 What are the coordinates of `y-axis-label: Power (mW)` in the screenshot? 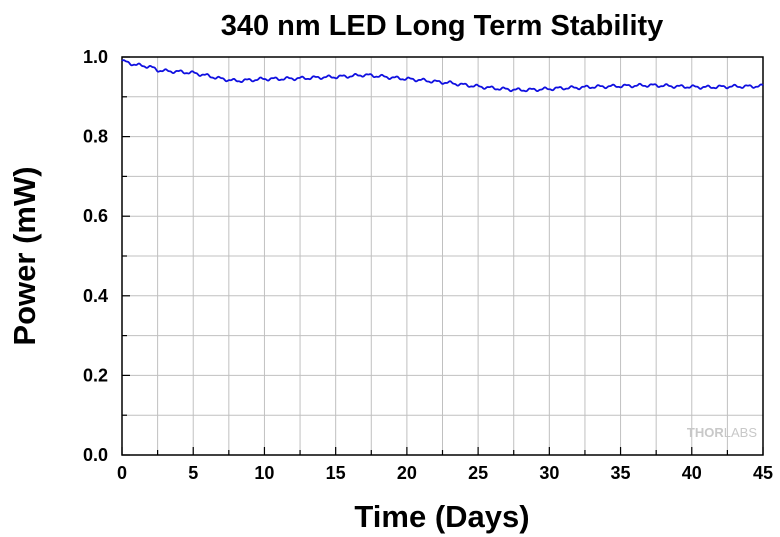 It's located at (24, 255).